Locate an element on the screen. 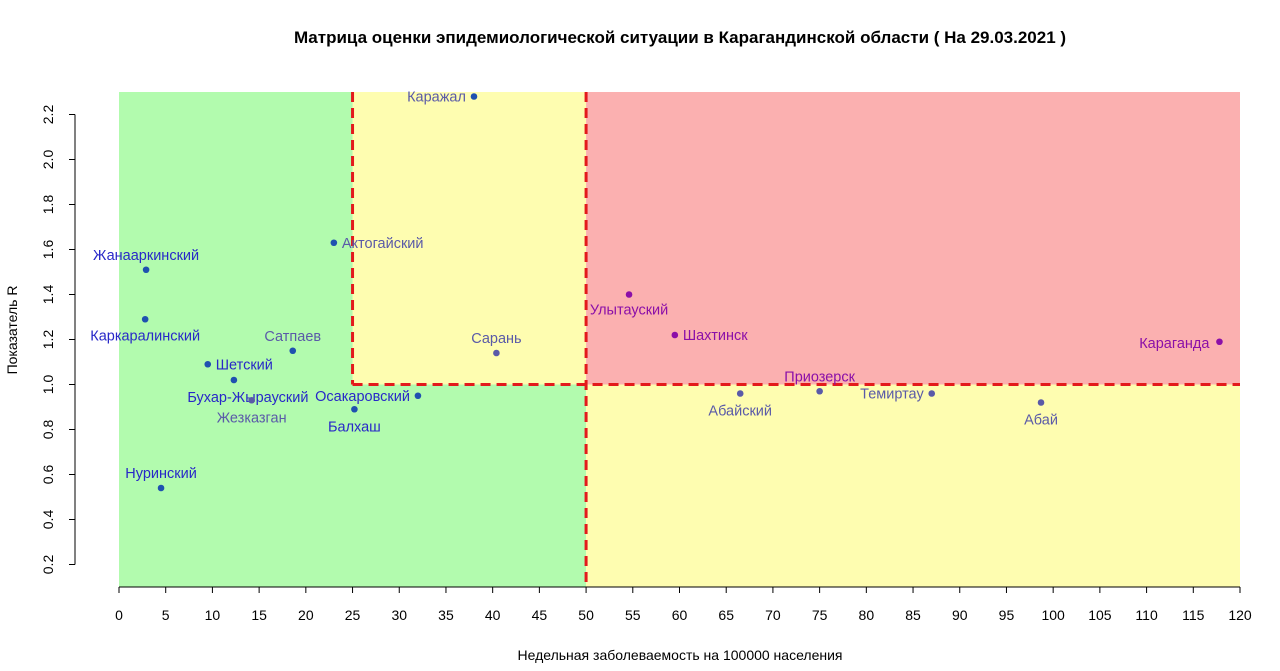 This screenshot has width=1280, height=671. x-tick-label: 30 is located at coordinates (399, 615).